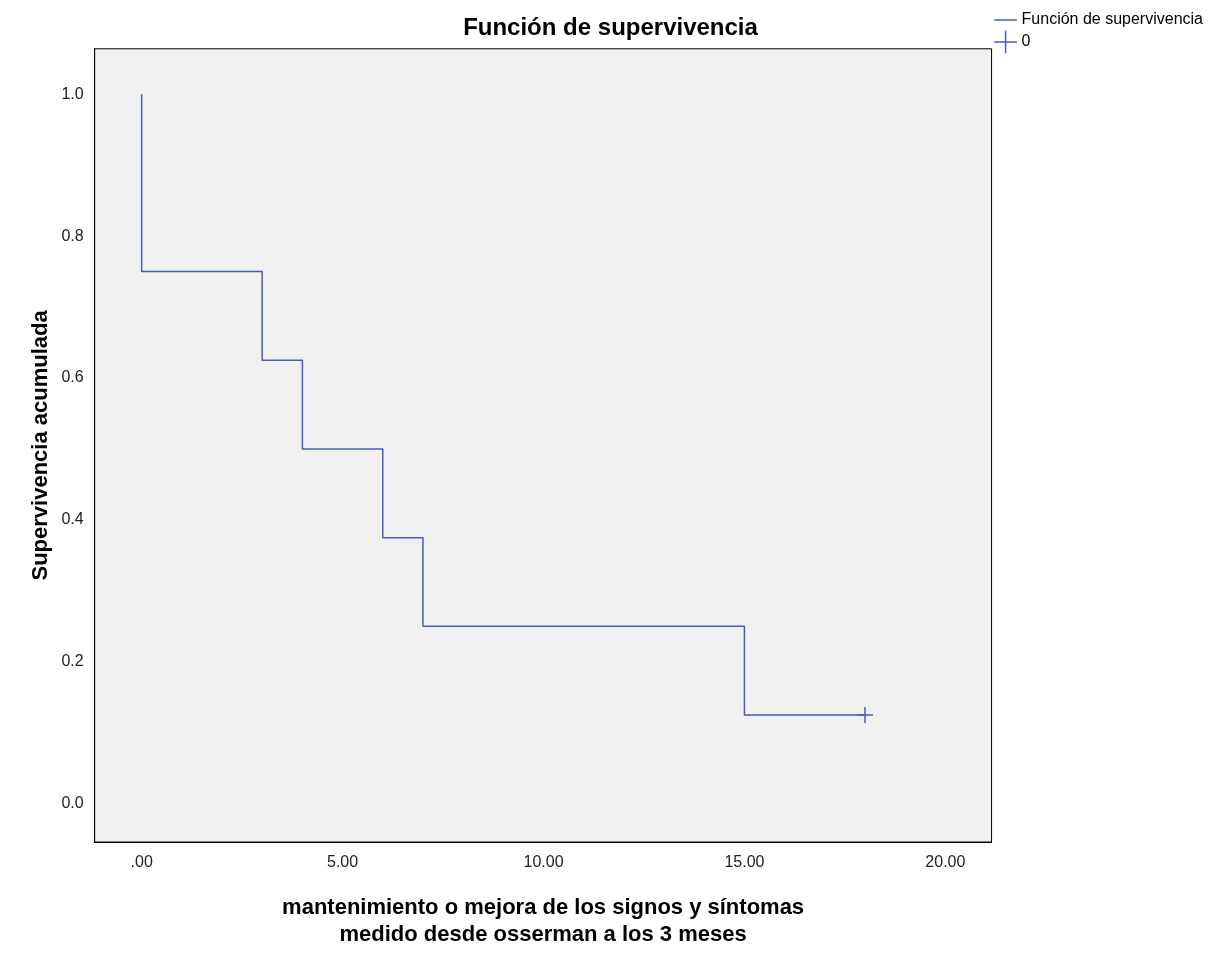  What do you see at coordinates (72, 93) in the screenshot?
I see `y-tick-label: 1.0` at bounding box center [72, 93].